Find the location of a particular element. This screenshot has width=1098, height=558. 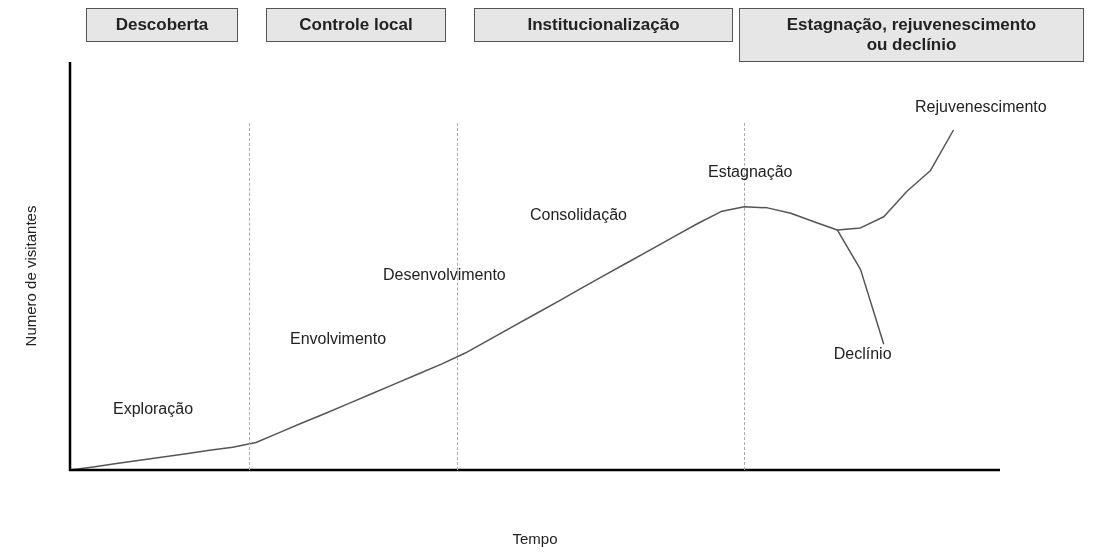

annotation: Desenvolvimento is located at coordinates (444, 275).